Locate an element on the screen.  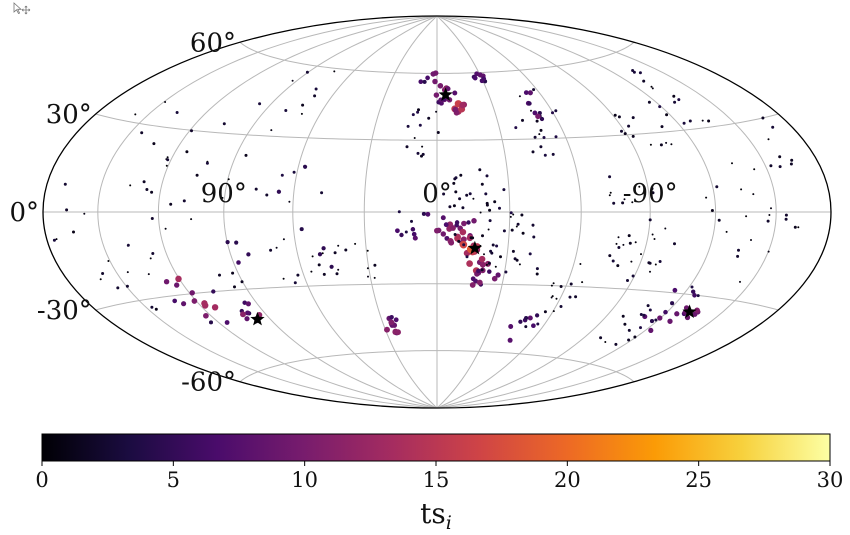
colorbar-tick-label: 30 is located at coordinates (830, 480).